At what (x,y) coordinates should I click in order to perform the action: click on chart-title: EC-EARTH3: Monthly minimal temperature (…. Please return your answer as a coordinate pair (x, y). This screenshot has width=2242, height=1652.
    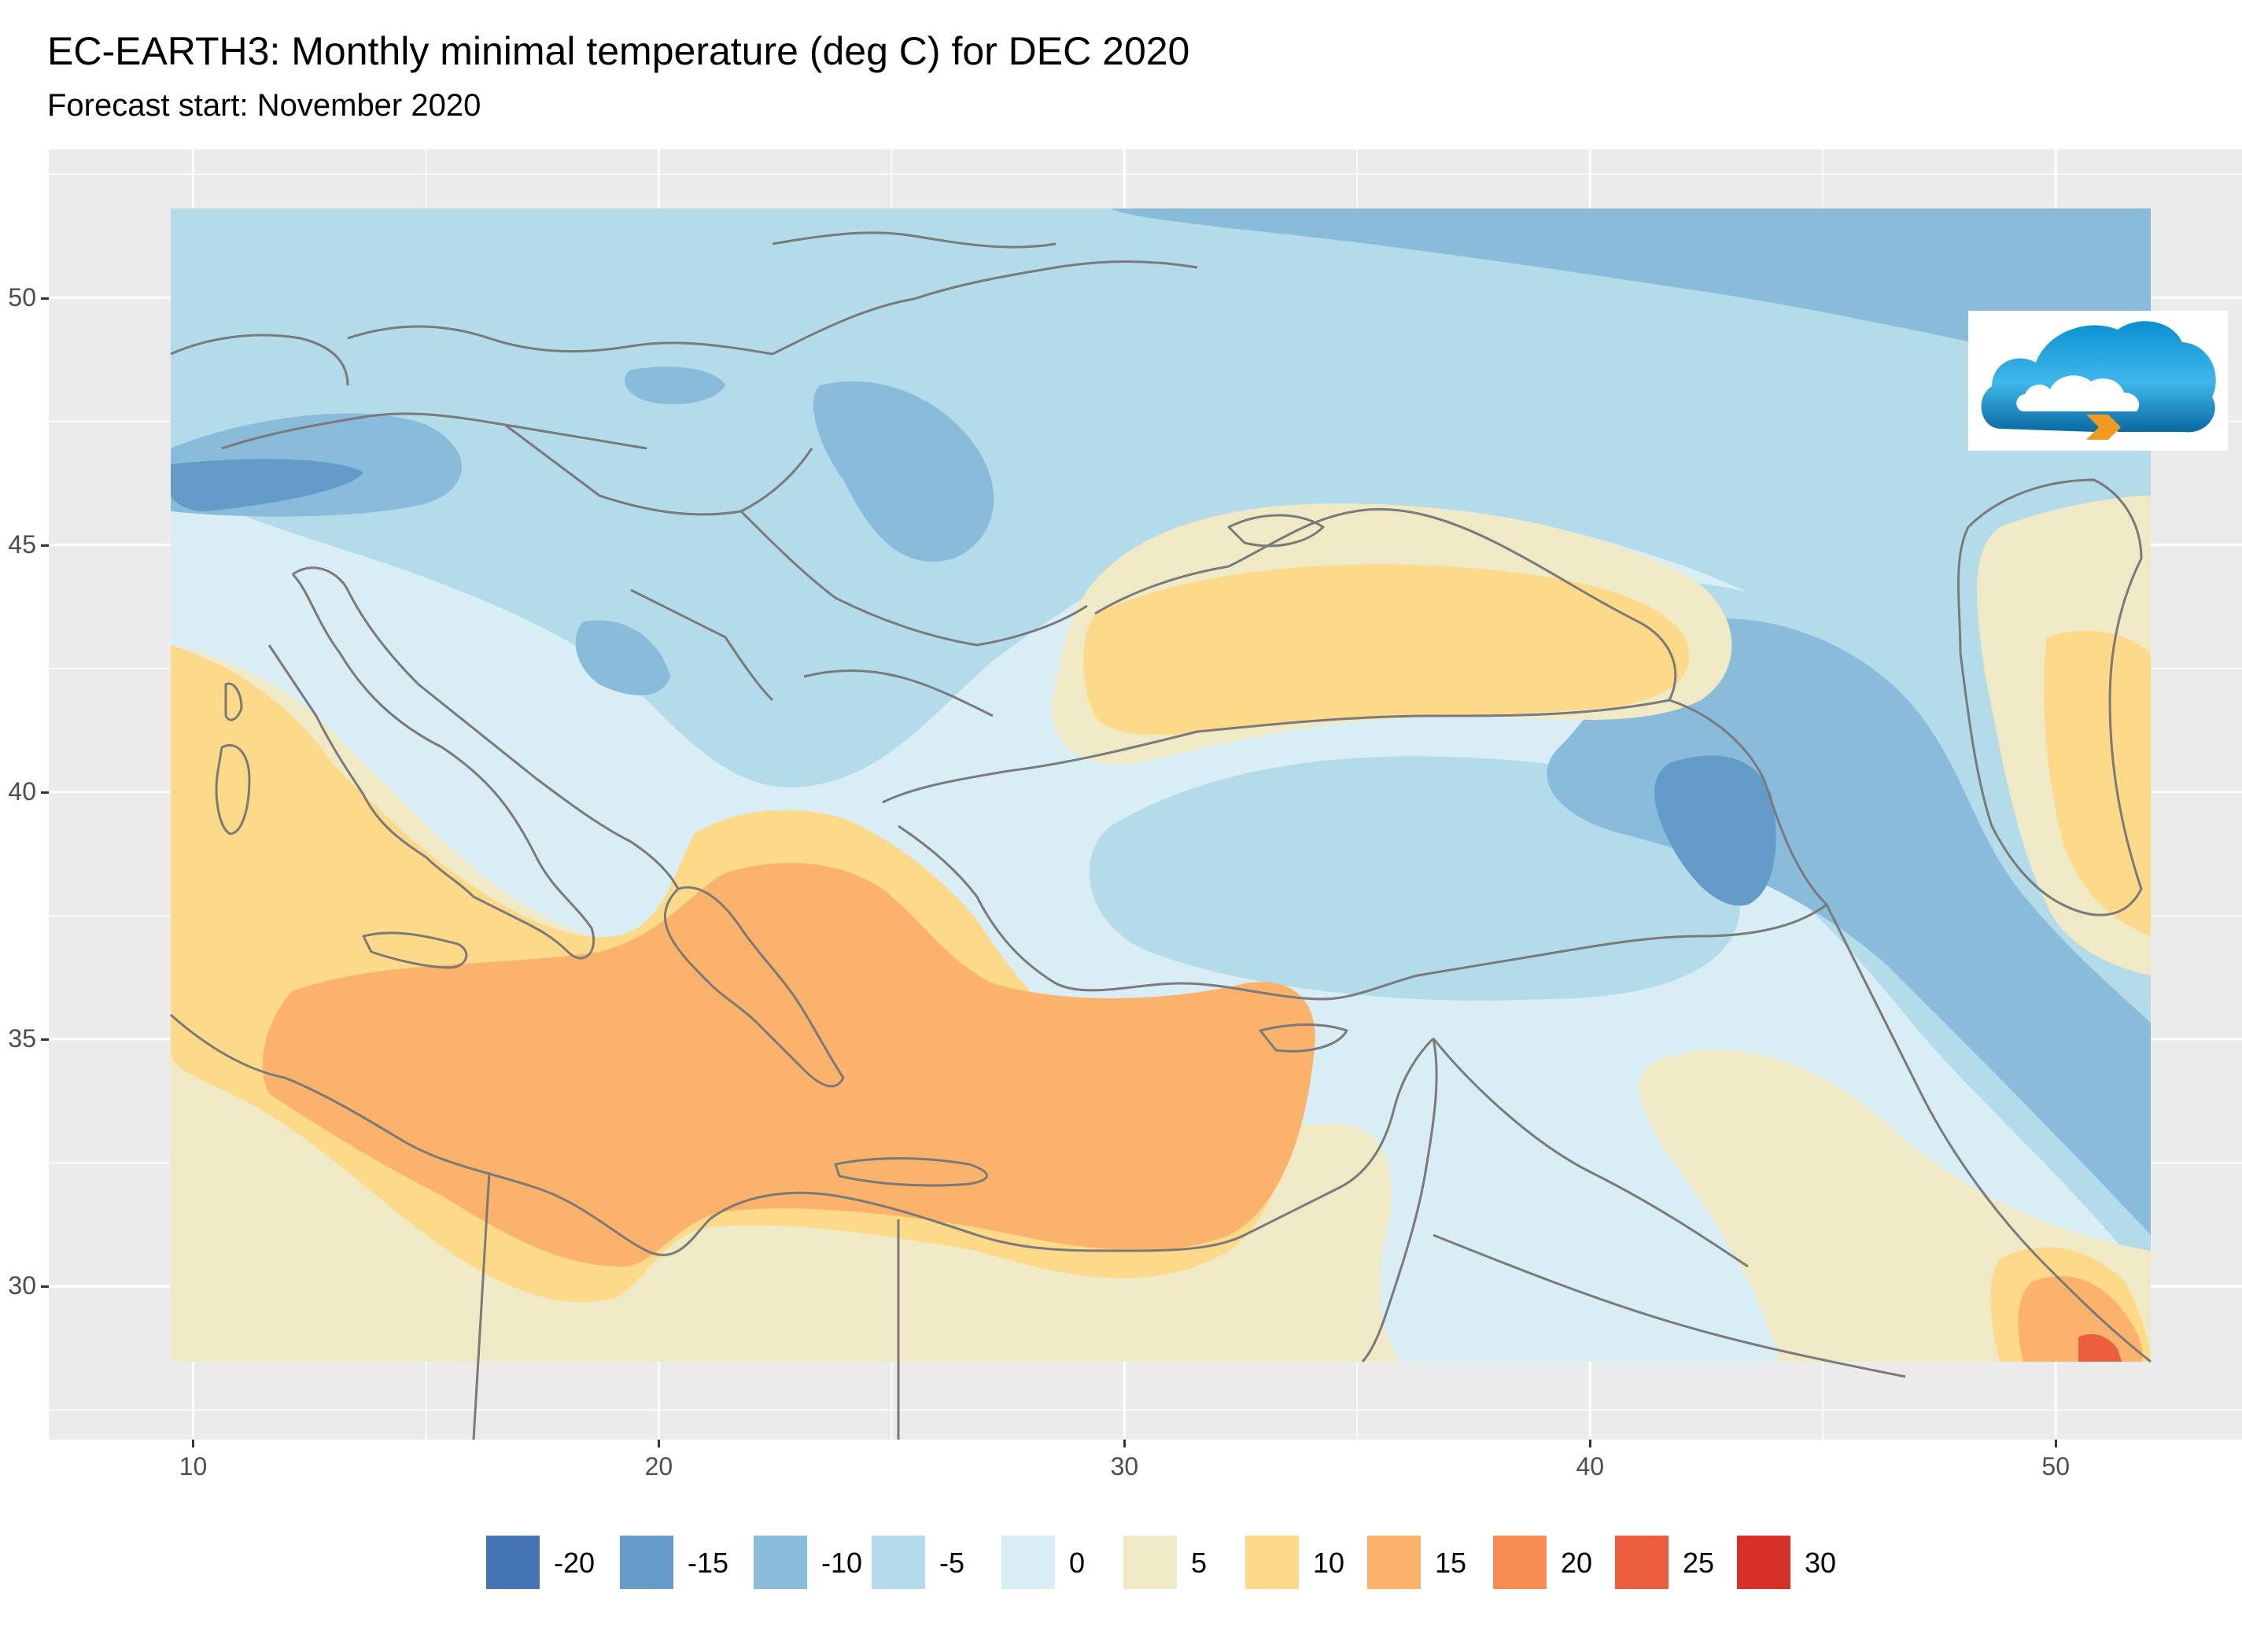
    Looking at the image, I should click on (618, 51).